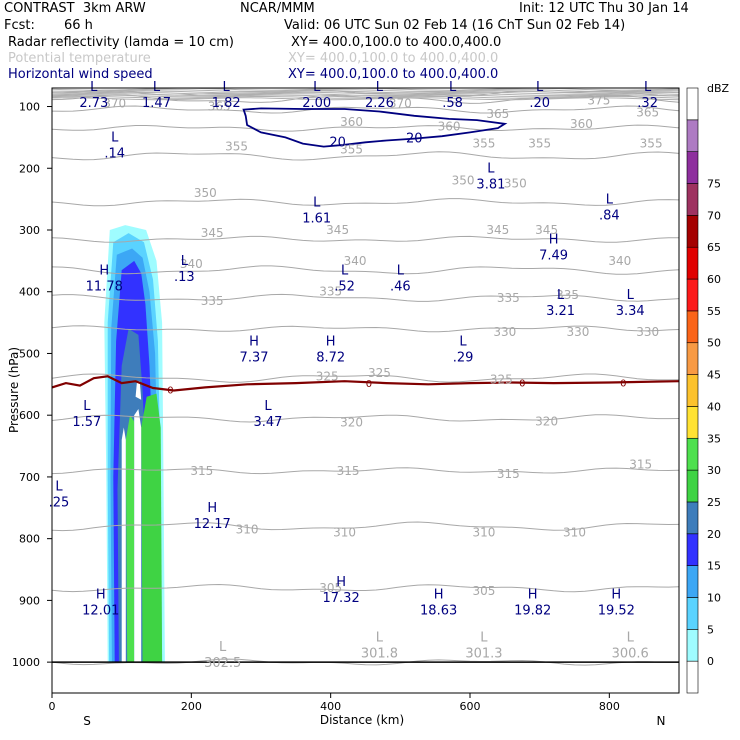  Describe the element at coordinates (29, 539) in the screenshot. I see `y-tick-label: 800` at that location.